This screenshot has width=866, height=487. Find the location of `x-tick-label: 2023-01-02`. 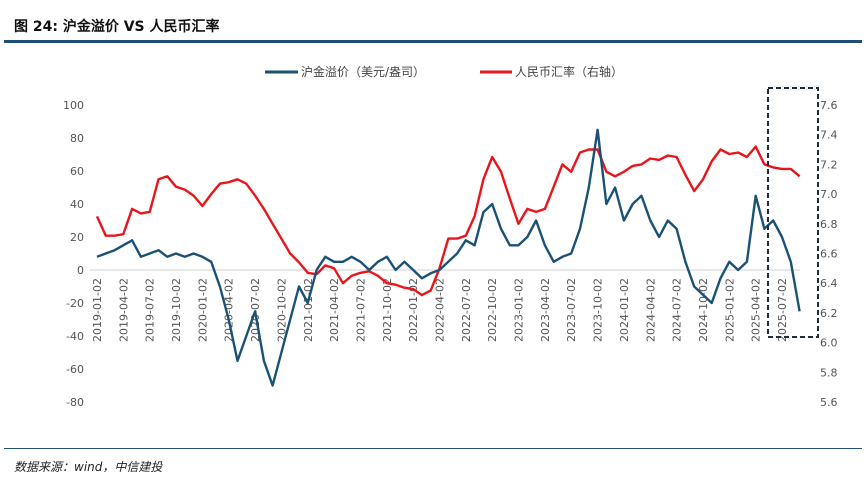

x-tick-label: 2023-01-02 is located at coordinates (519, 310).